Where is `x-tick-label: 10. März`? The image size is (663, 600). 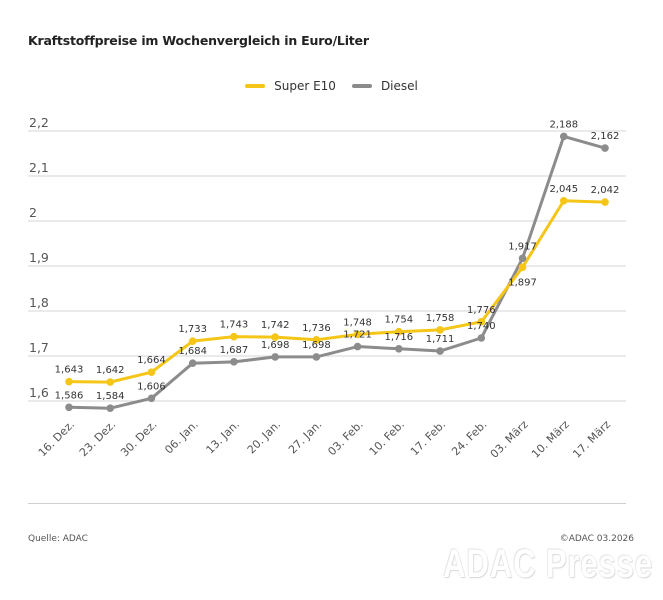
x-tick-label: 10. März is located at coordinates (550, 439).